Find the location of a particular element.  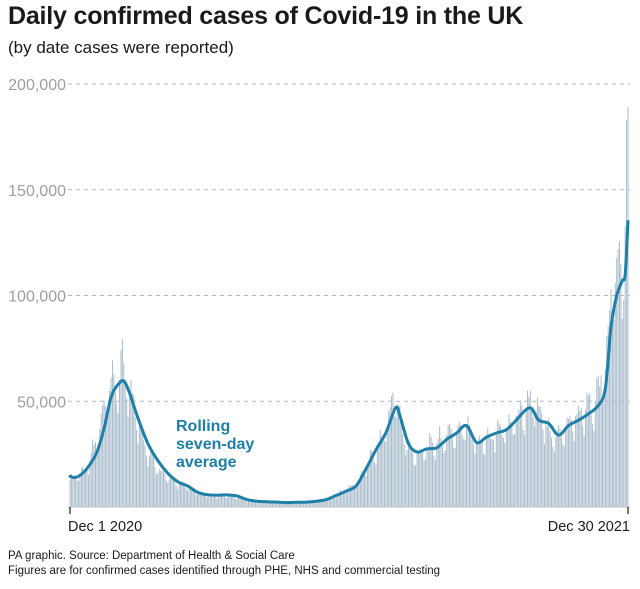

annotation-line: Rolling is located at coordinates (203, 426).